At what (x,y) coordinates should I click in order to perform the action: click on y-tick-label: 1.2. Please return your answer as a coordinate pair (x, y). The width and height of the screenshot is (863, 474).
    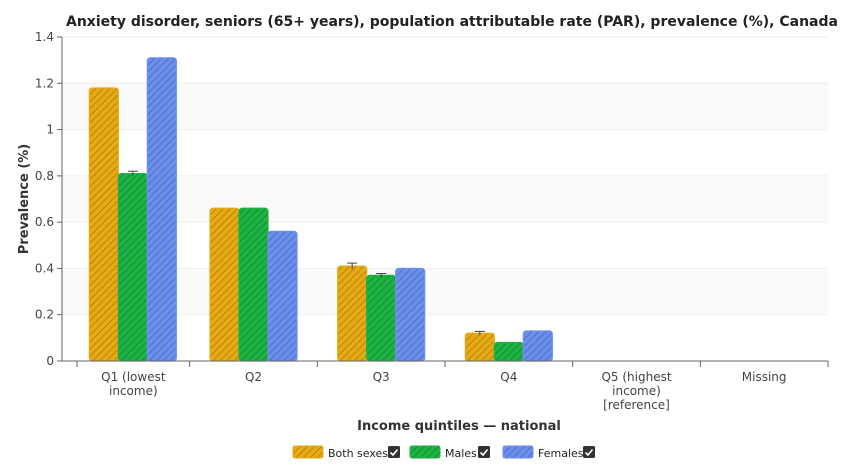
    Looking at the image, I should click on (44, 83).